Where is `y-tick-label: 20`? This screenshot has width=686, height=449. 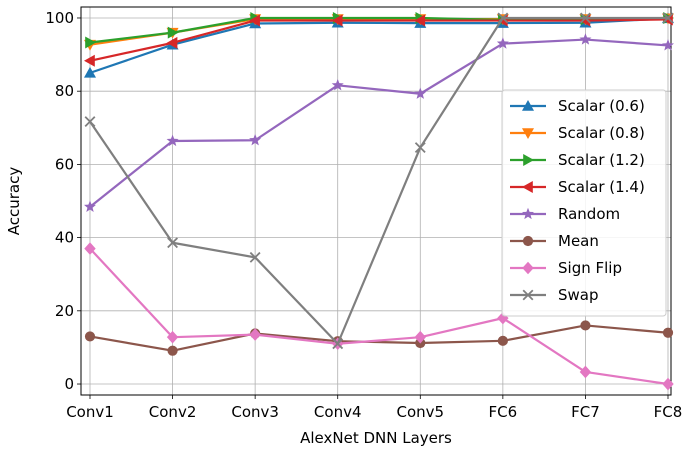
y-tick-label: 20 is located at coordinates (64, 311).